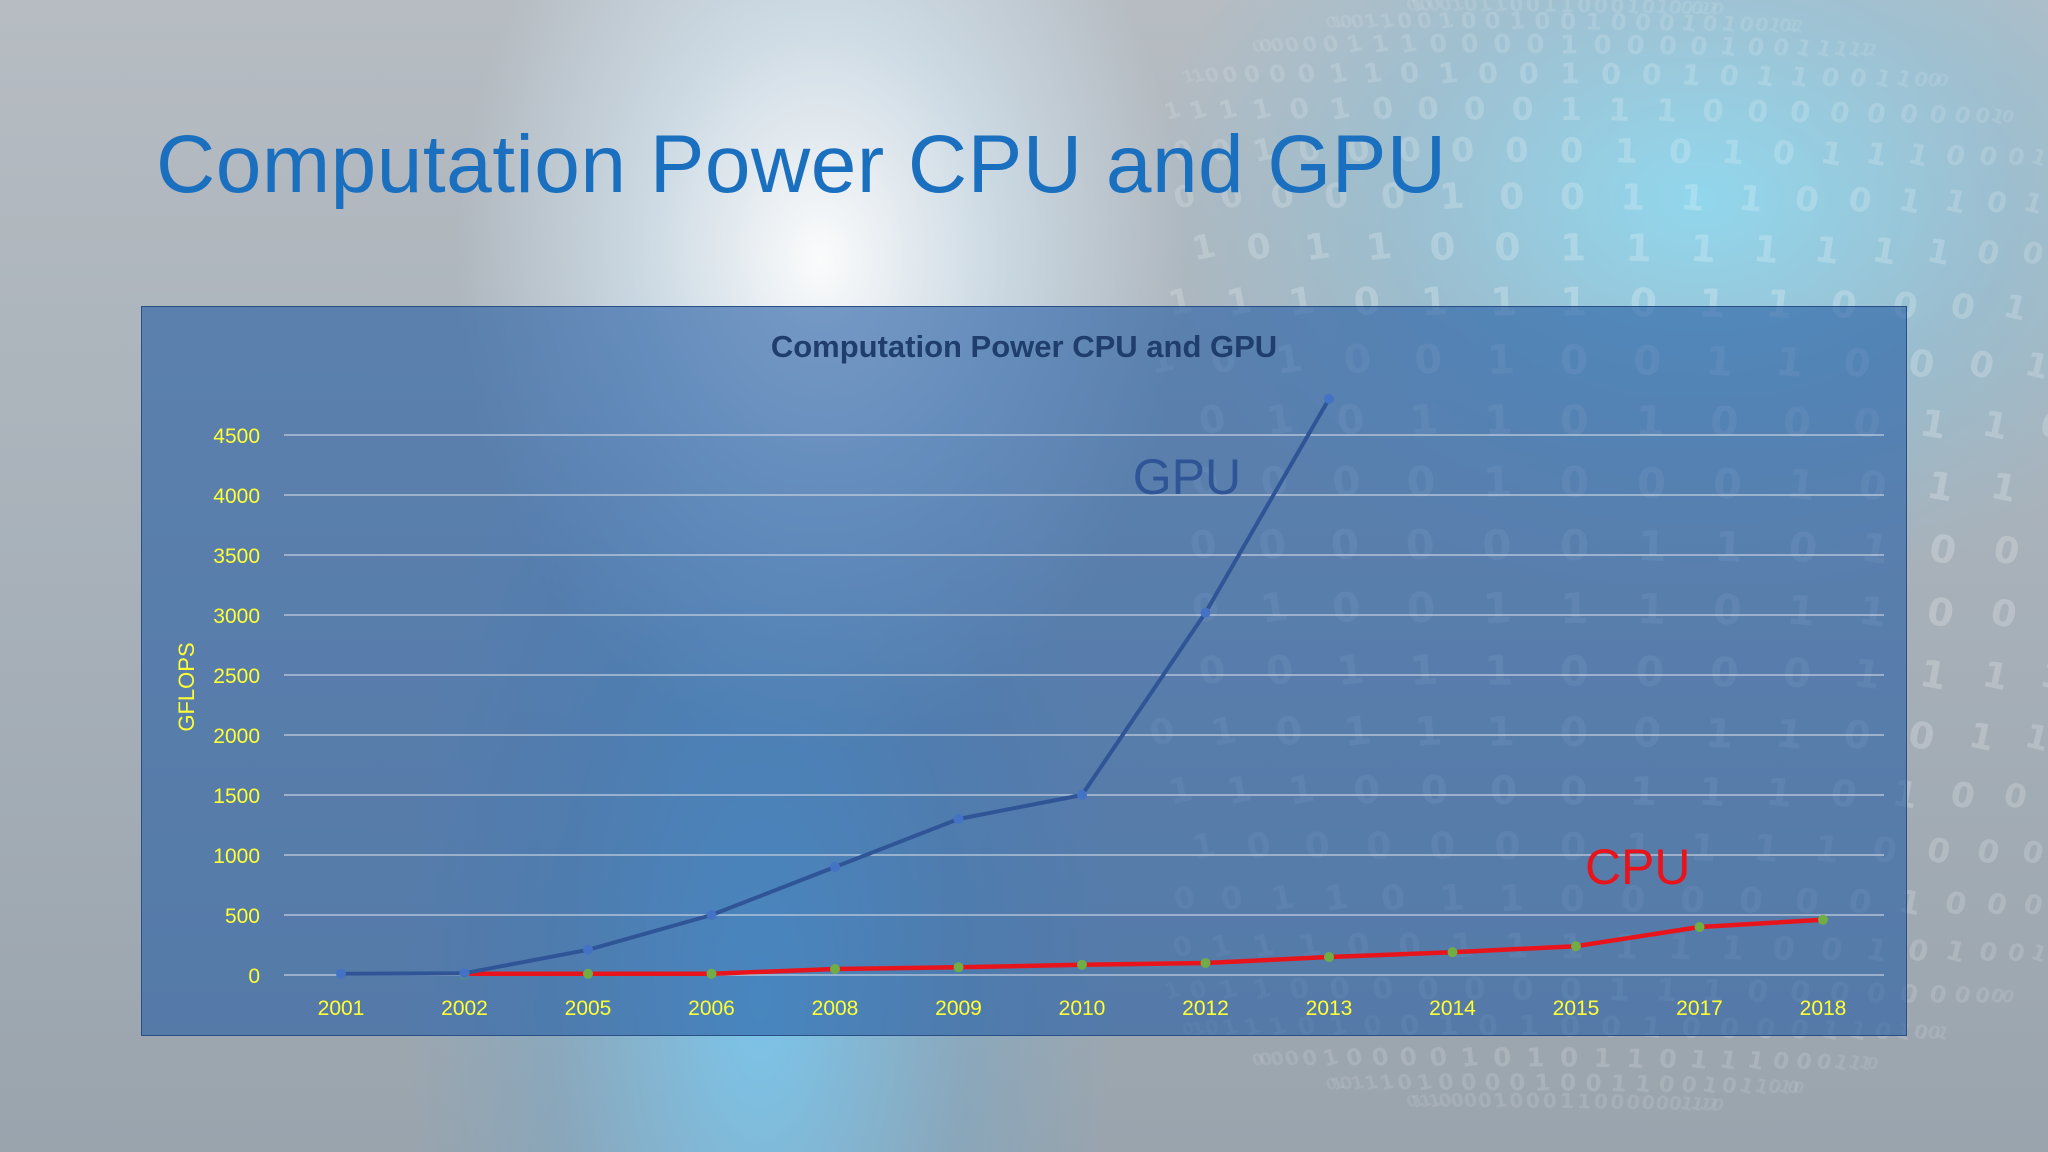  I want to click on x-tick-label: 2010, so click(1082, 1008).